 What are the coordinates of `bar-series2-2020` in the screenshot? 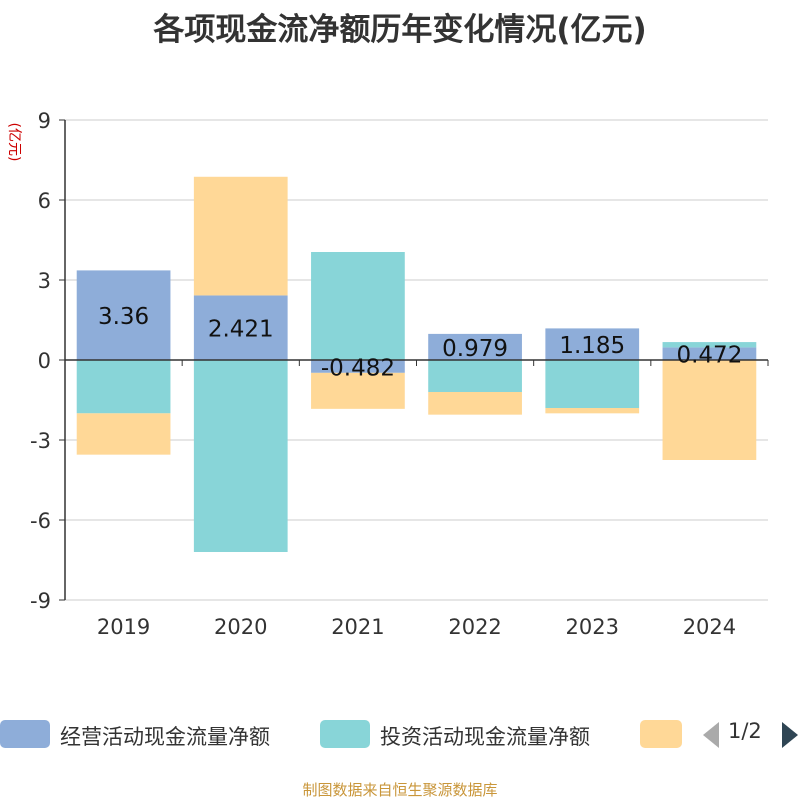 It's located at (240, 236).